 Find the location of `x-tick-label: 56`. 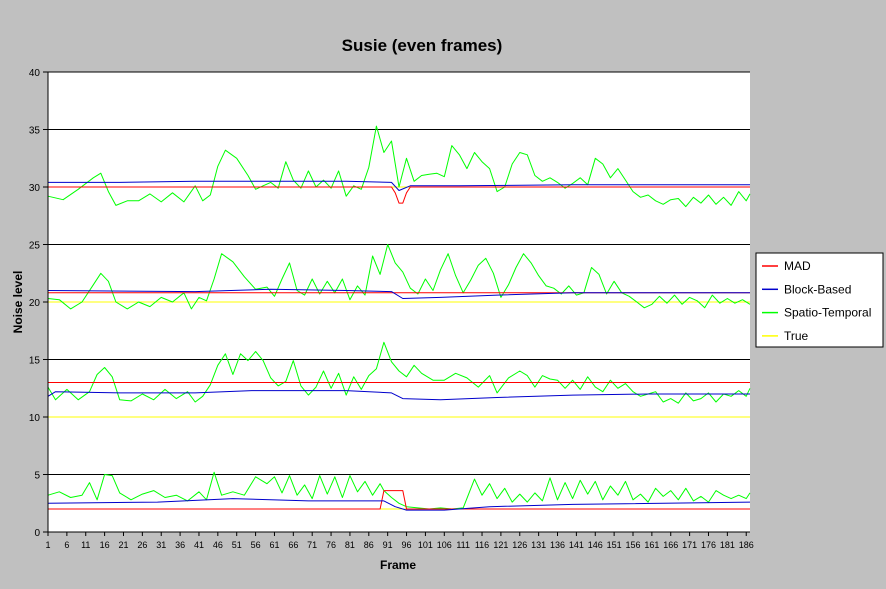

x-tick-label: 56 is located at coordinates (256, 545).